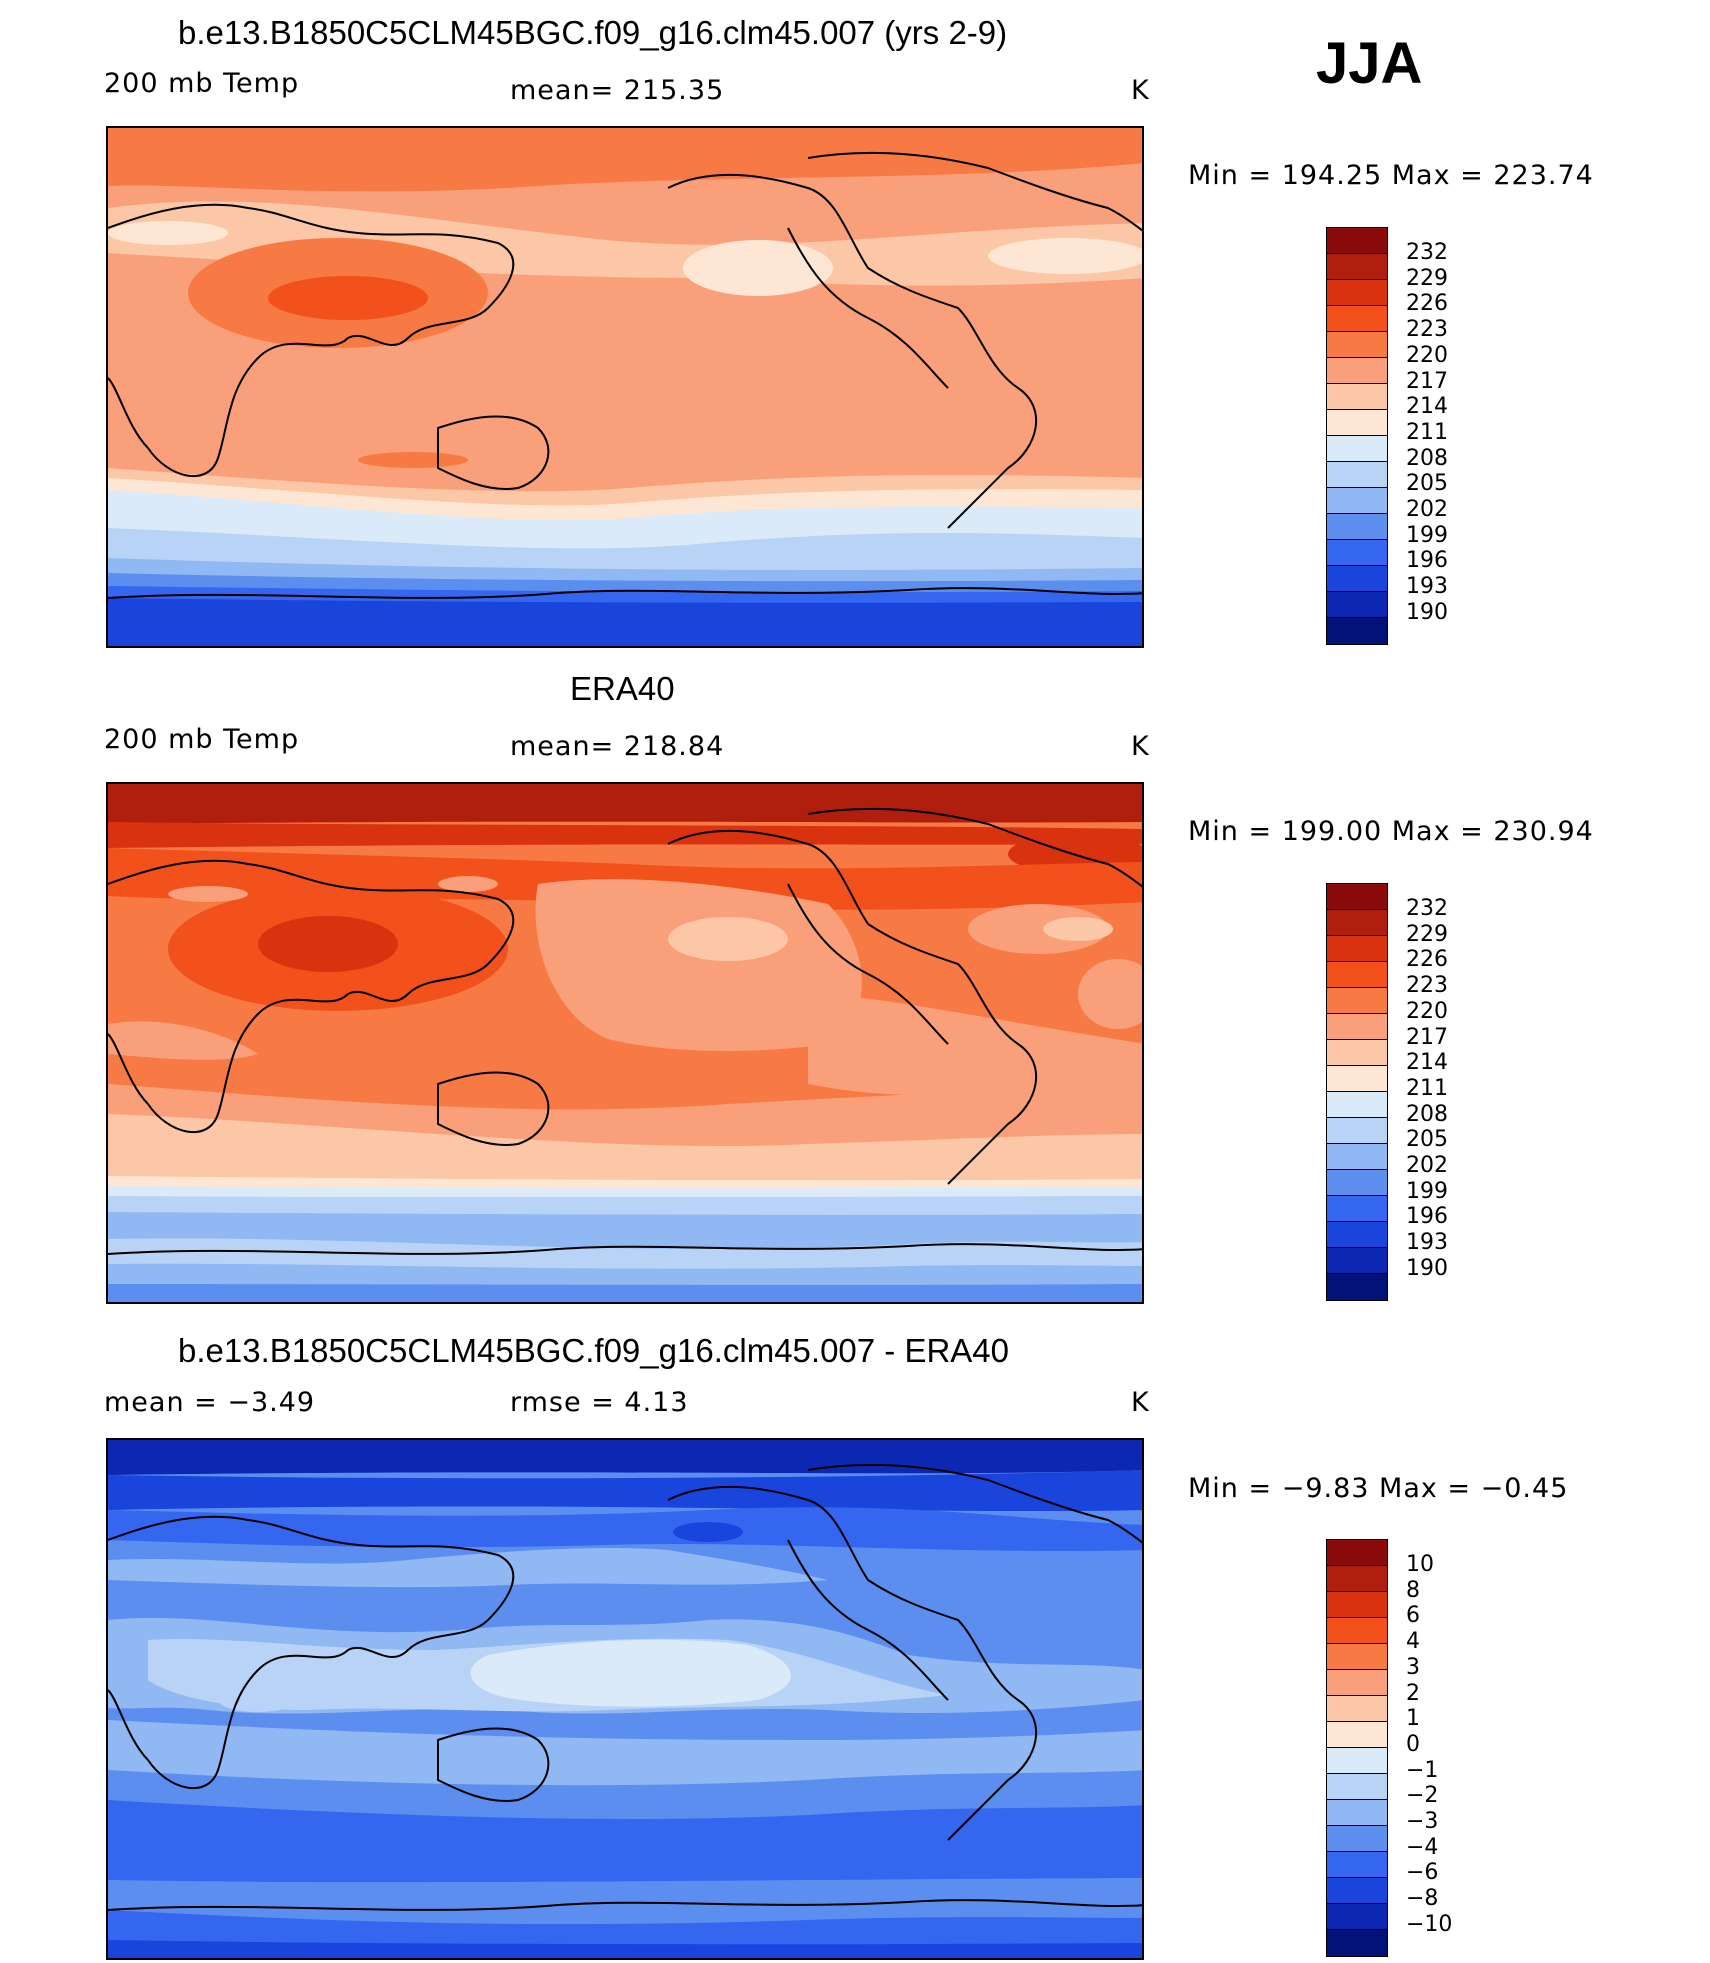 The image size is (1710, 1963). What do you see at coordinates (1427, 484) in the screenshot?
I see `colorbar-label: 205` at bounding box center [1427, 484].